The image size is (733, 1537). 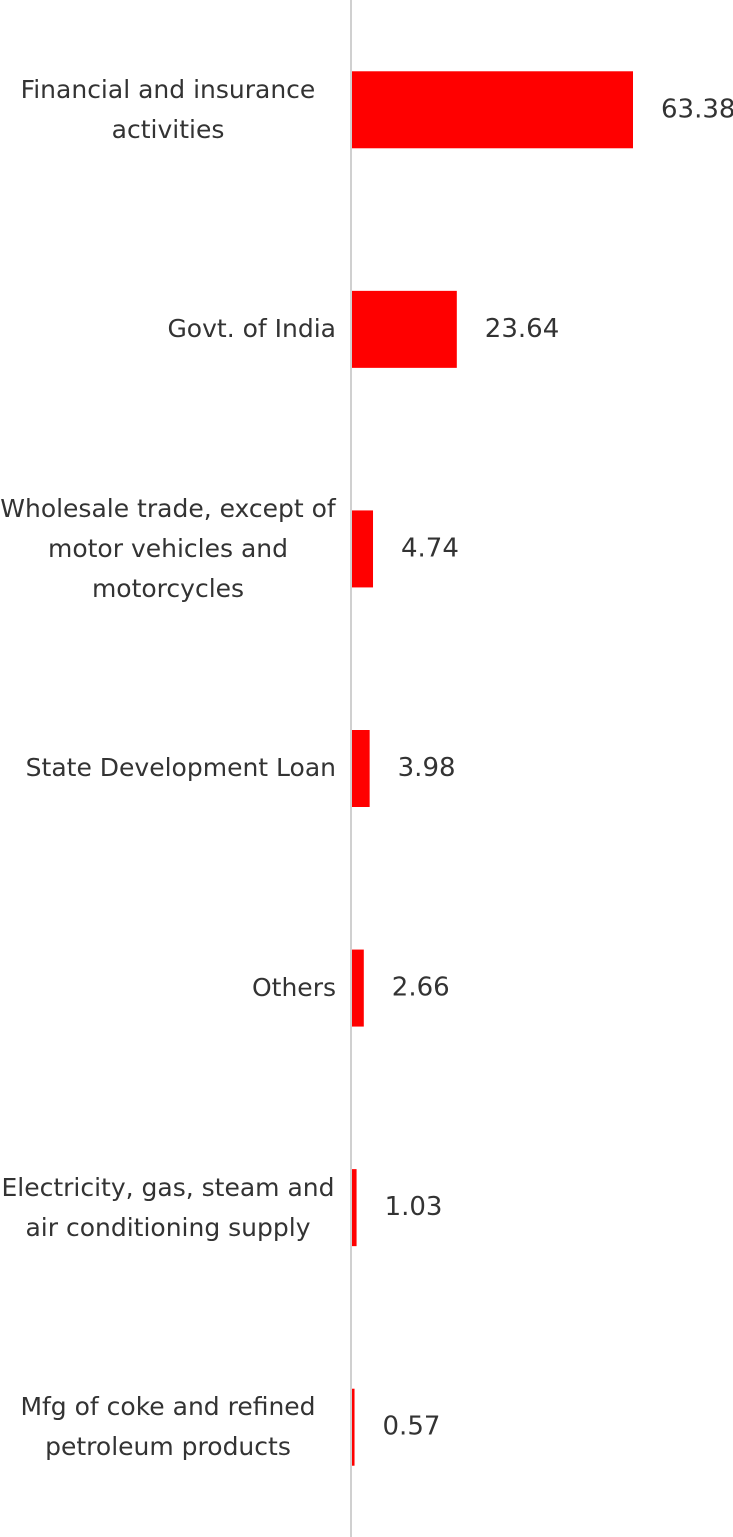 What do you see at coordinates (427, 768) in the screenshot?
I see `value-label: 3.98` at bounding box center [427, 768].